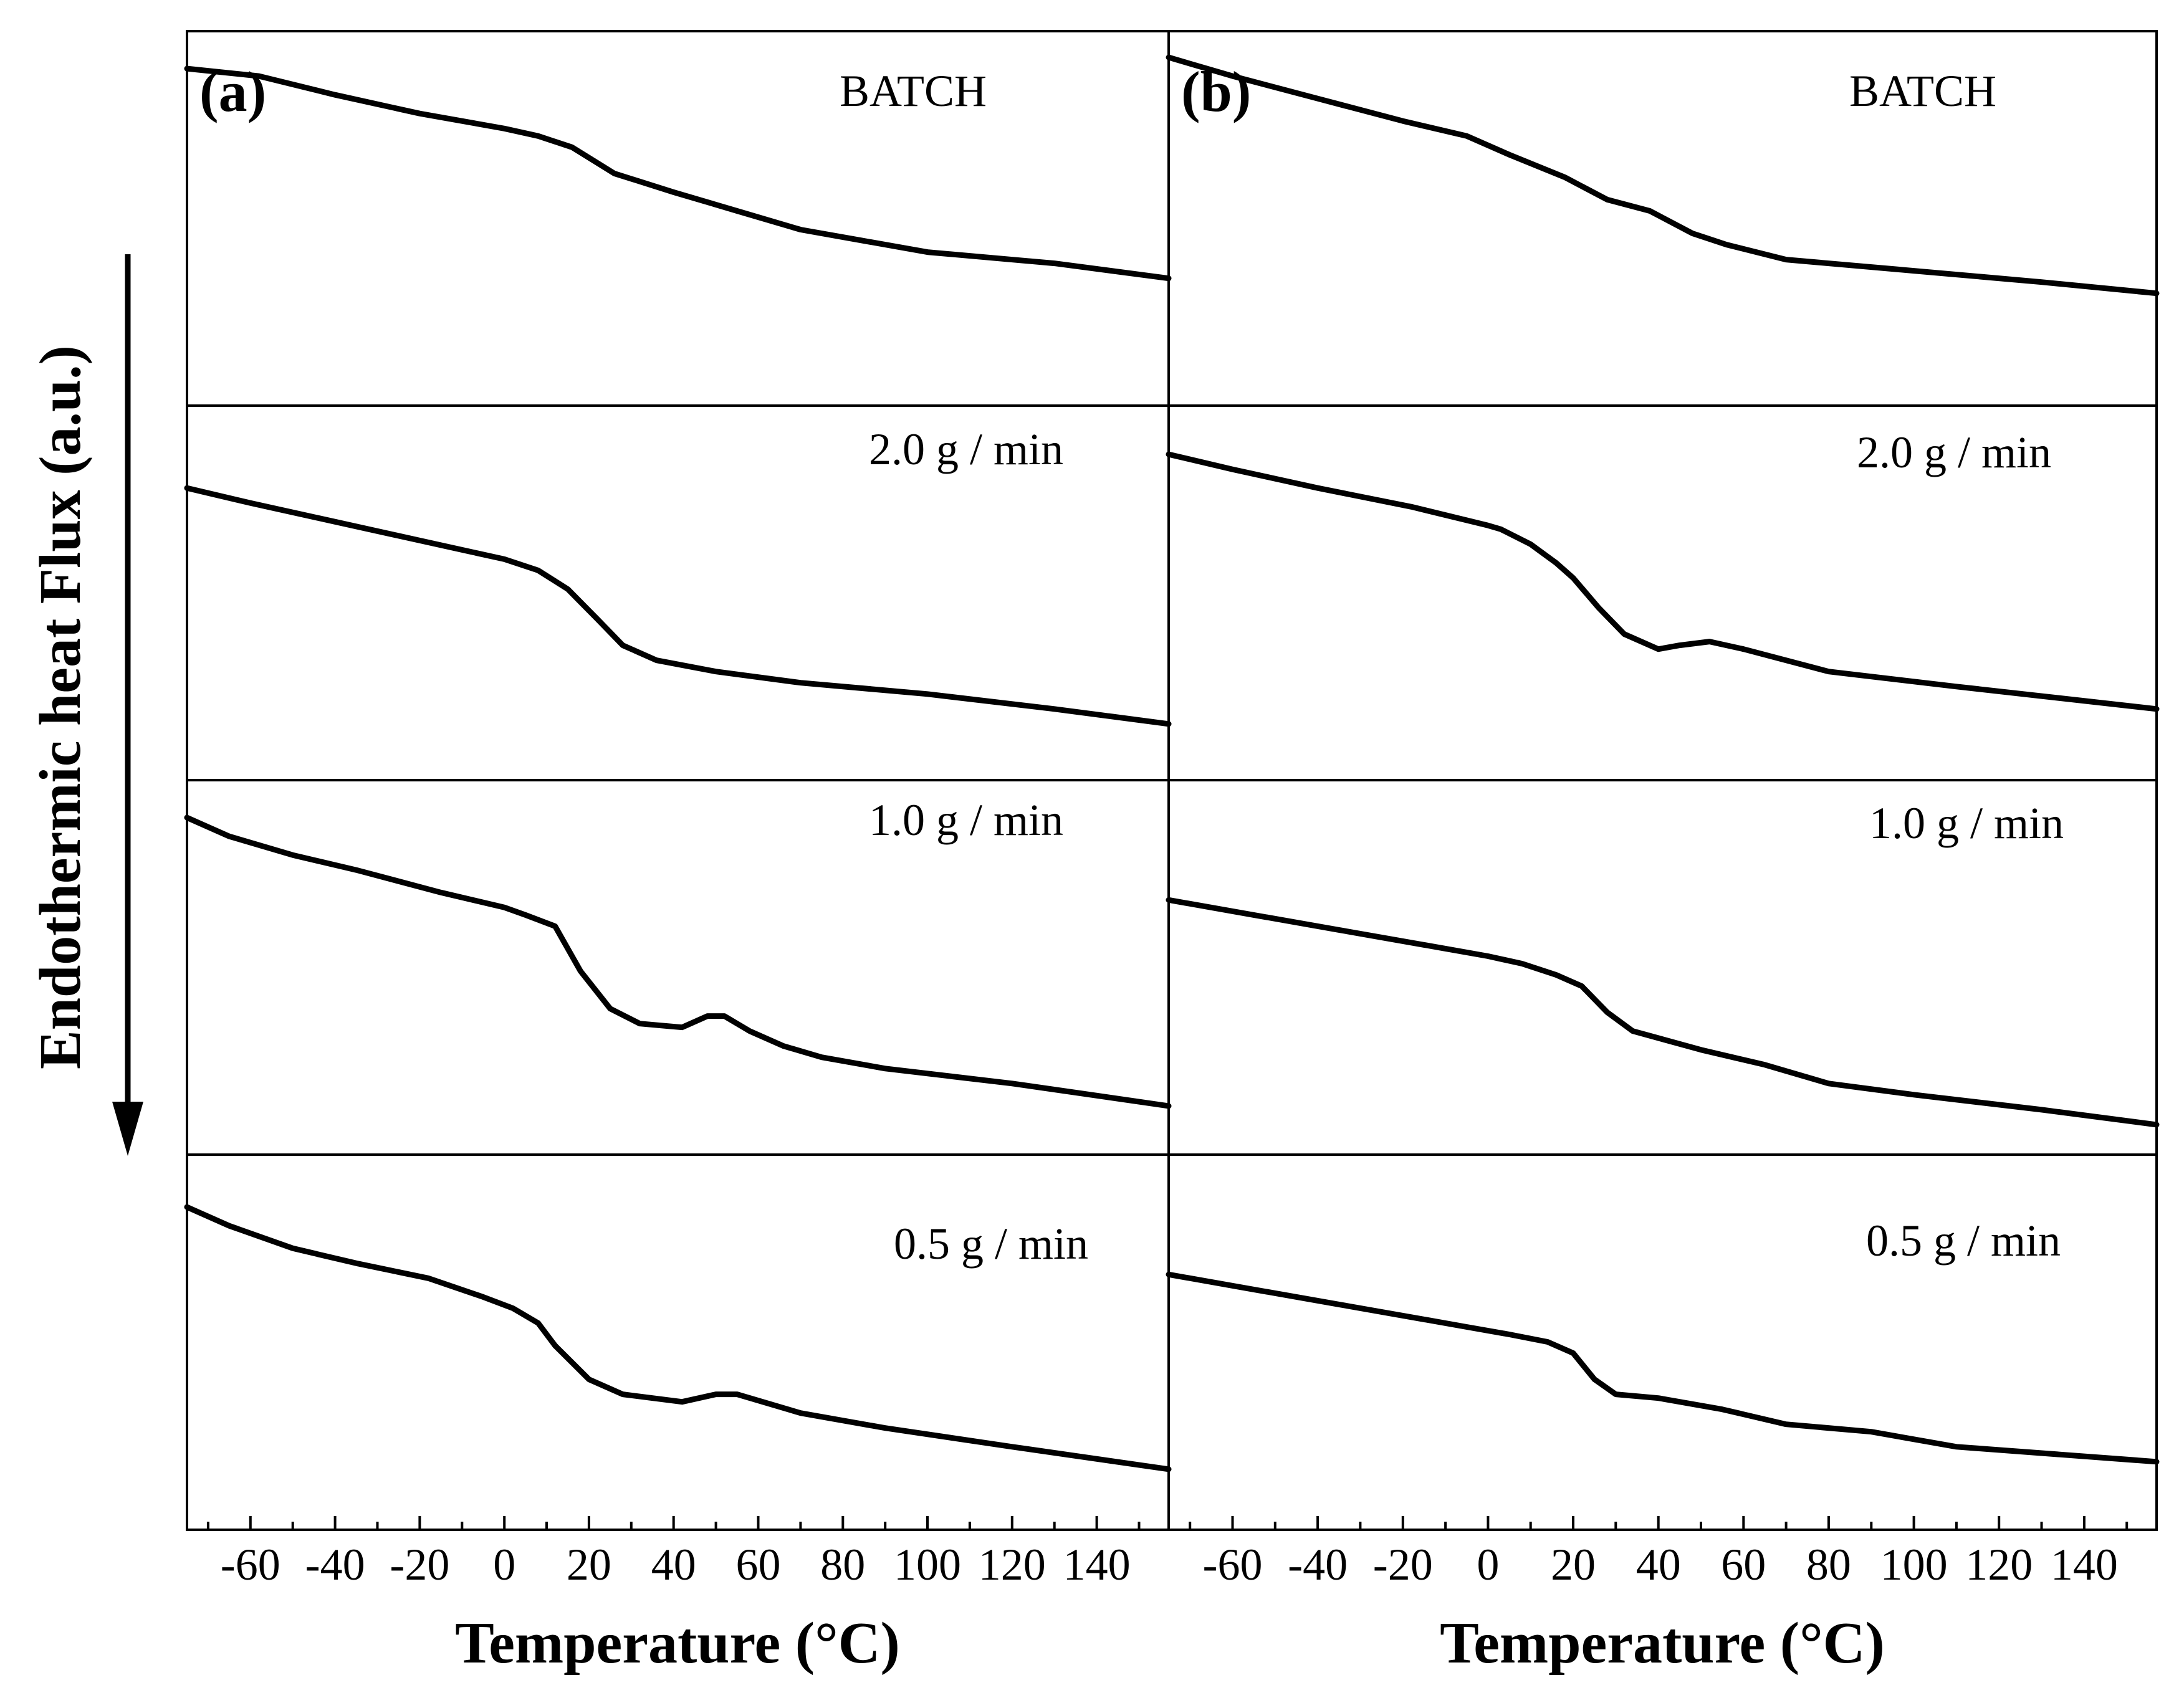  Describe the element at coordinates (1964, 1241) in the screenshot. I see `panel-b-label-05g: 0.5 g / min` at that location.